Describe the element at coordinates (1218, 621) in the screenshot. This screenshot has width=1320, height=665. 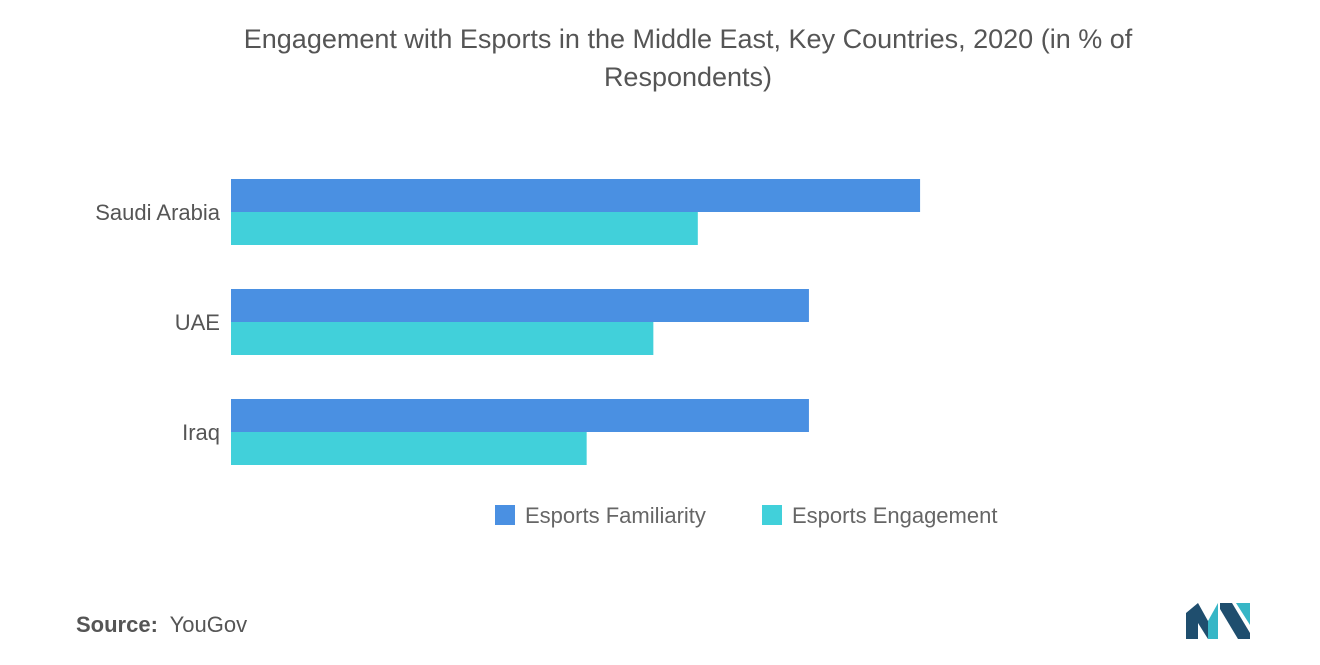
I see `mordor-logo-icon` at that location.